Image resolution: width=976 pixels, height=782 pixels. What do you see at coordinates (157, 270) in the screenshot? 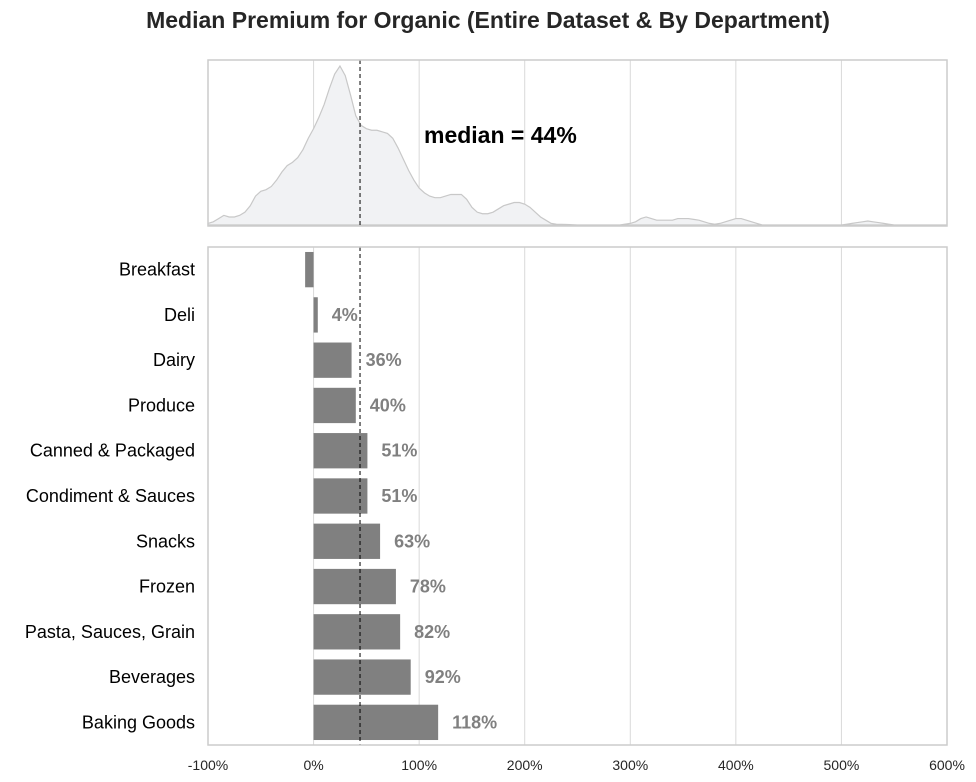
I see `category-label: Breakfast` at bounding box center [157, 270].